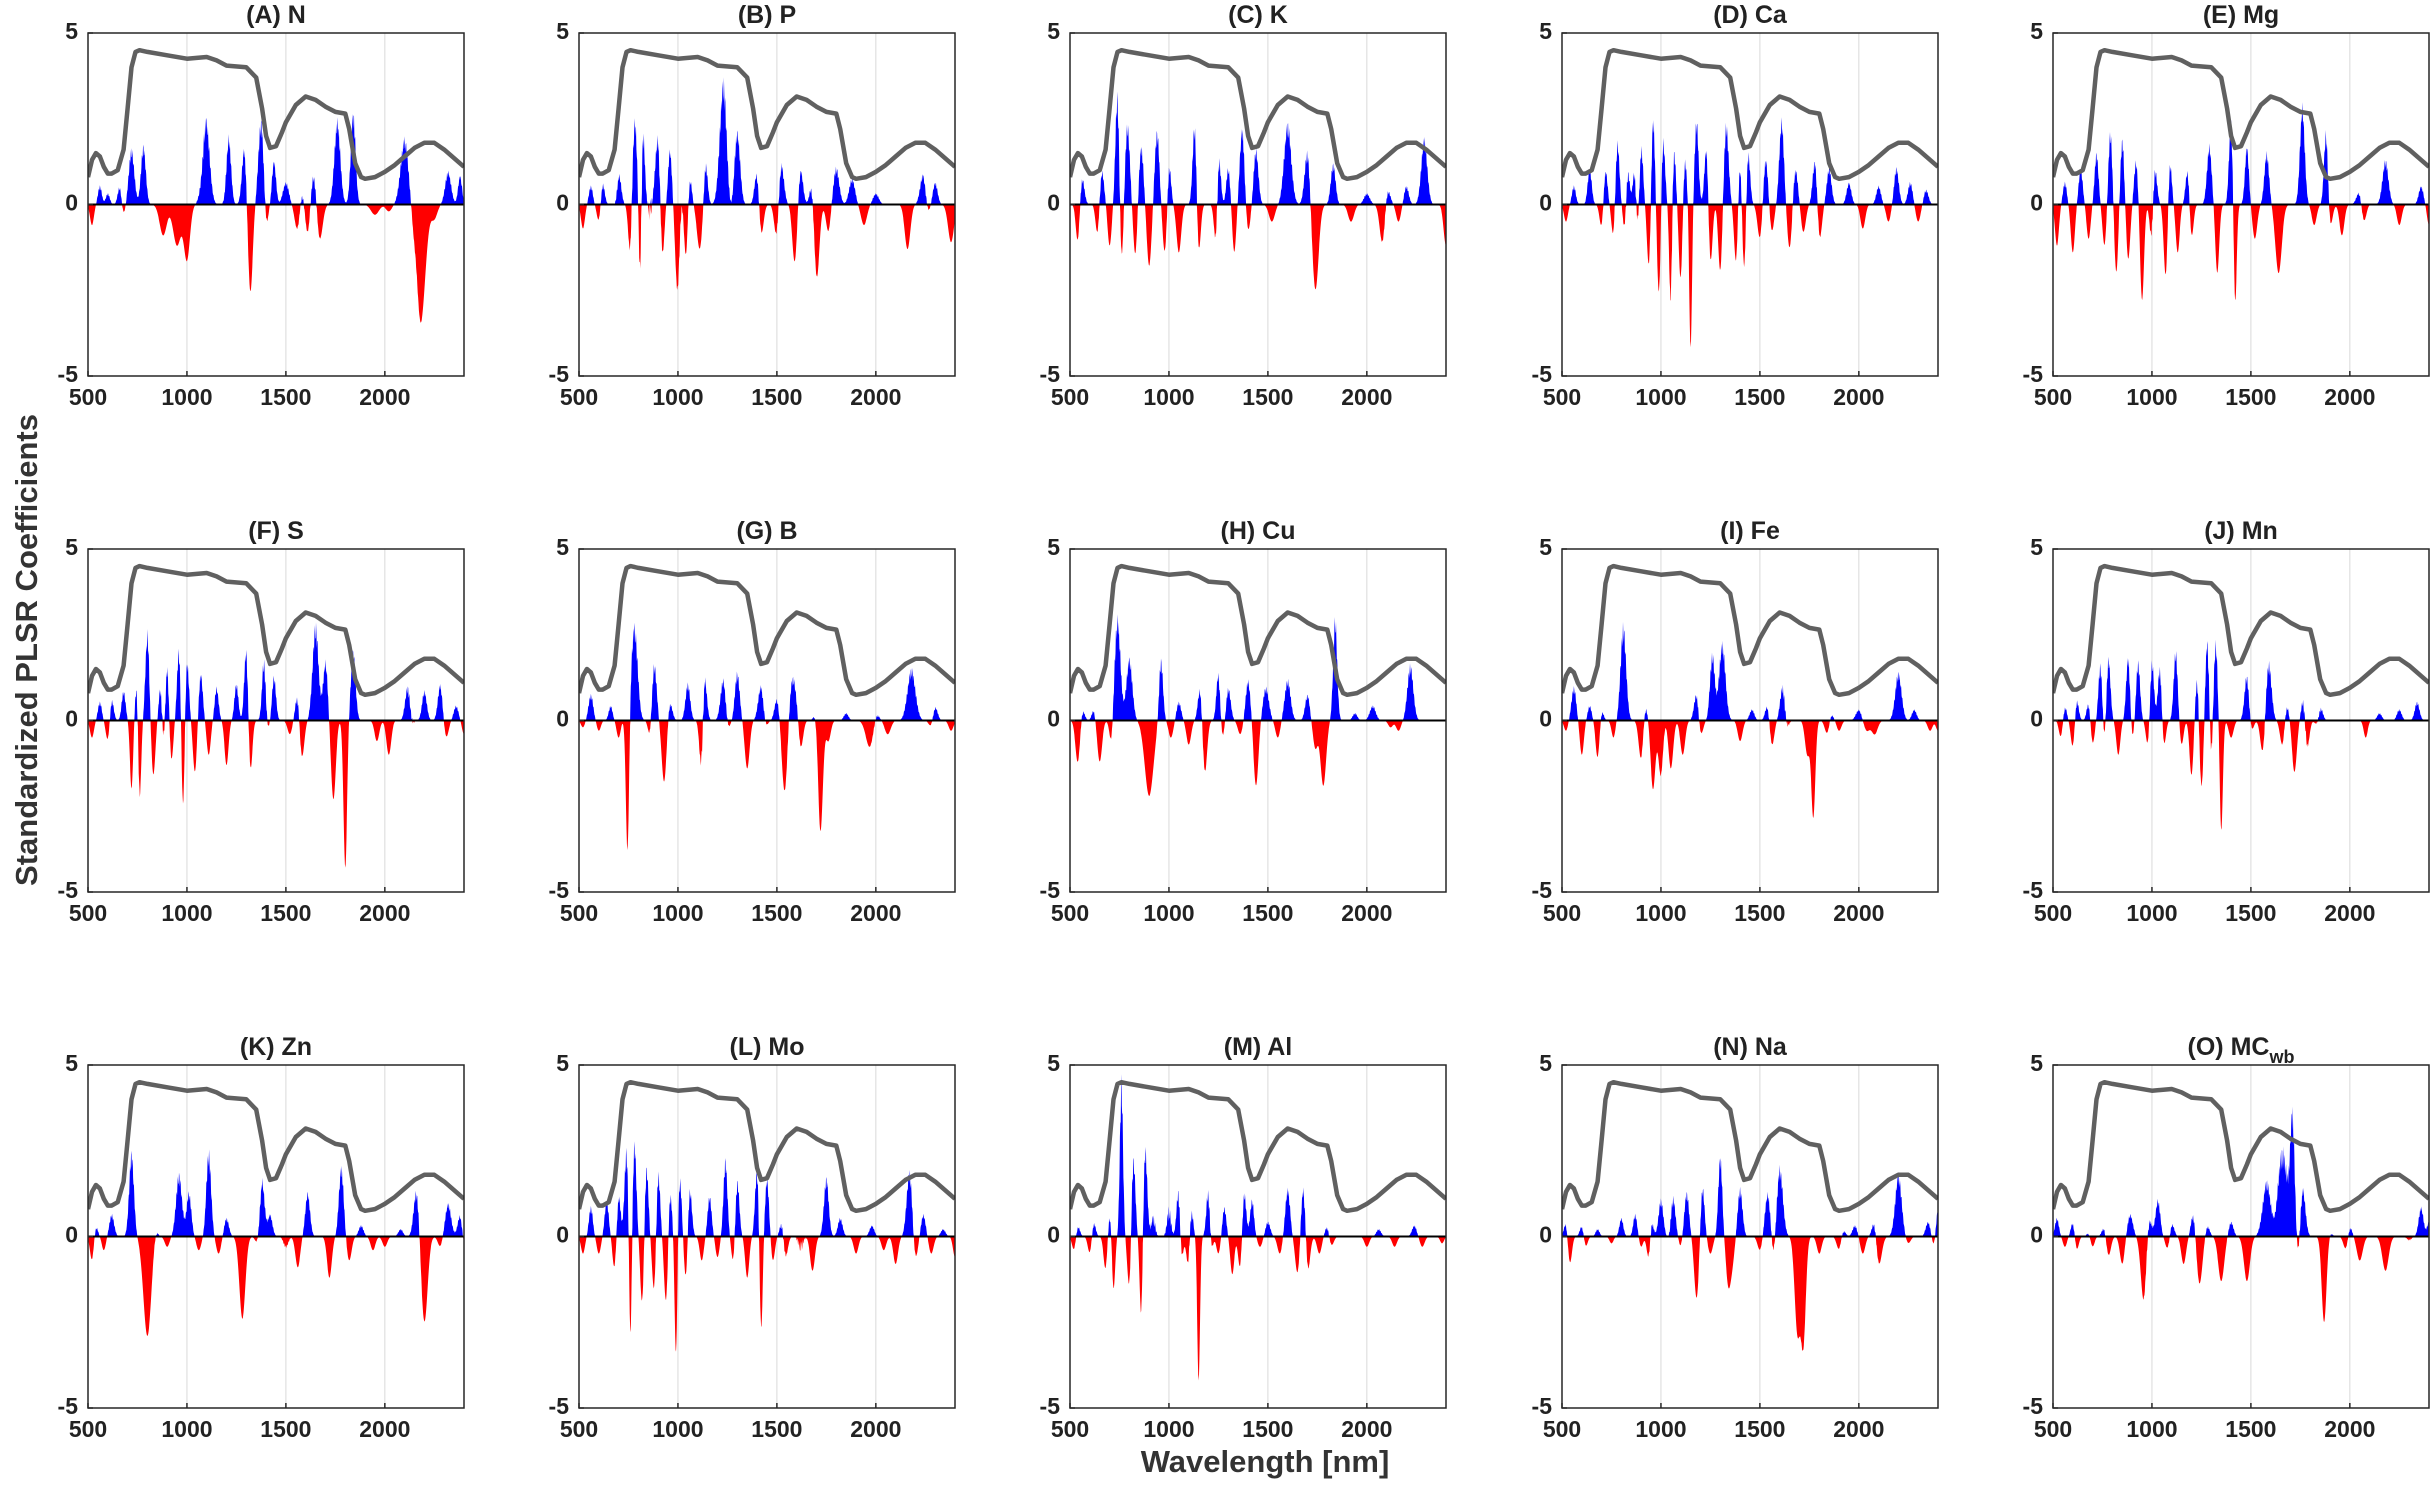  What do you see at coordinates (1750, 531) in the screenshot?
I see `panel-title: (I) Fe` at bounding box center [1750, 531].